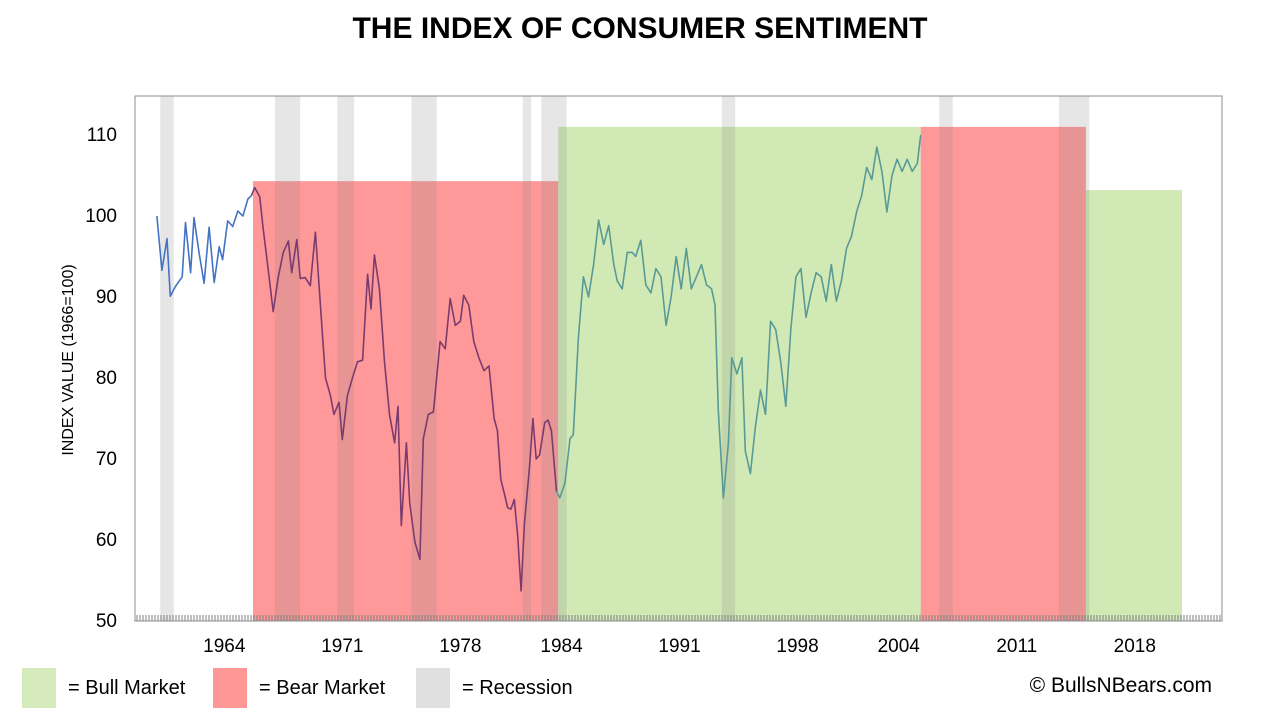  Describe the element at coordinates (106, 540) in the screenshot. I see `y-tick-label: 60` at that location.